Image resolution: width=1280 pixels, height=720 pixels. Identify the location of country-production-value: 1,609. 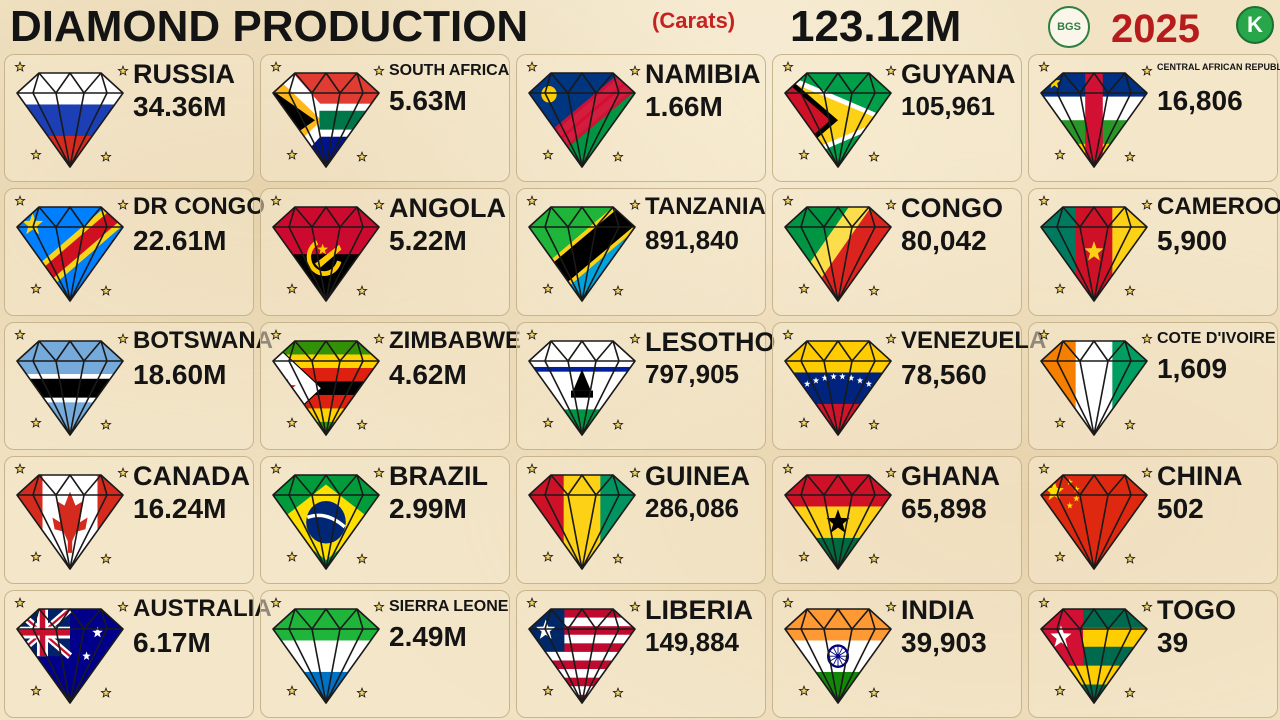
(1192, 368).